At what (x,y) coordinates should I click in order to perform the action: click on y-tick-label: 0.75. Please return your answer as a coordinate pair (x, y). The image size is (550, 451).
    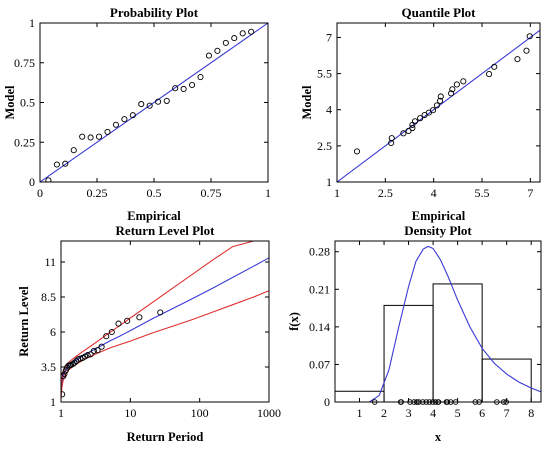
    Looking at the image, I should click on (24, 63).